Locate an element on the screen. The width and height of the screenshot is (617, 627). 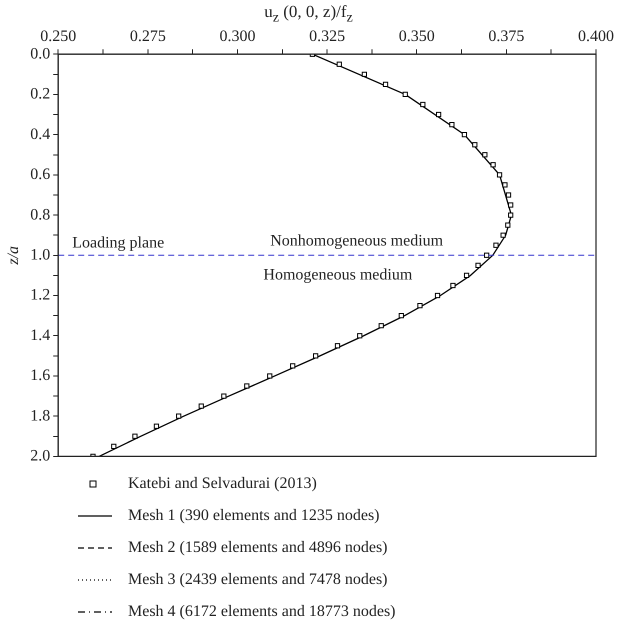
annotation: Homogeneous medium is located at coordinates (338, 275).